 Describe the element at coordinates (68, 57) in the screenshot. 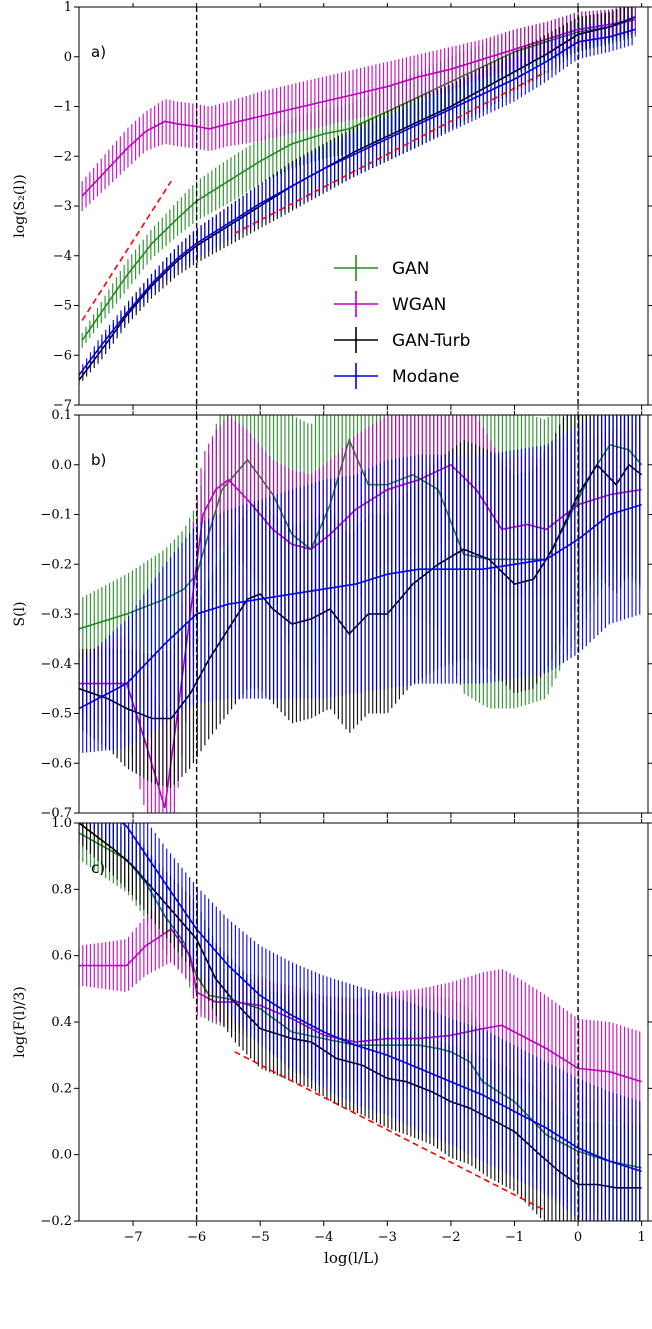

I see `y-tick-label: 0` at that location.